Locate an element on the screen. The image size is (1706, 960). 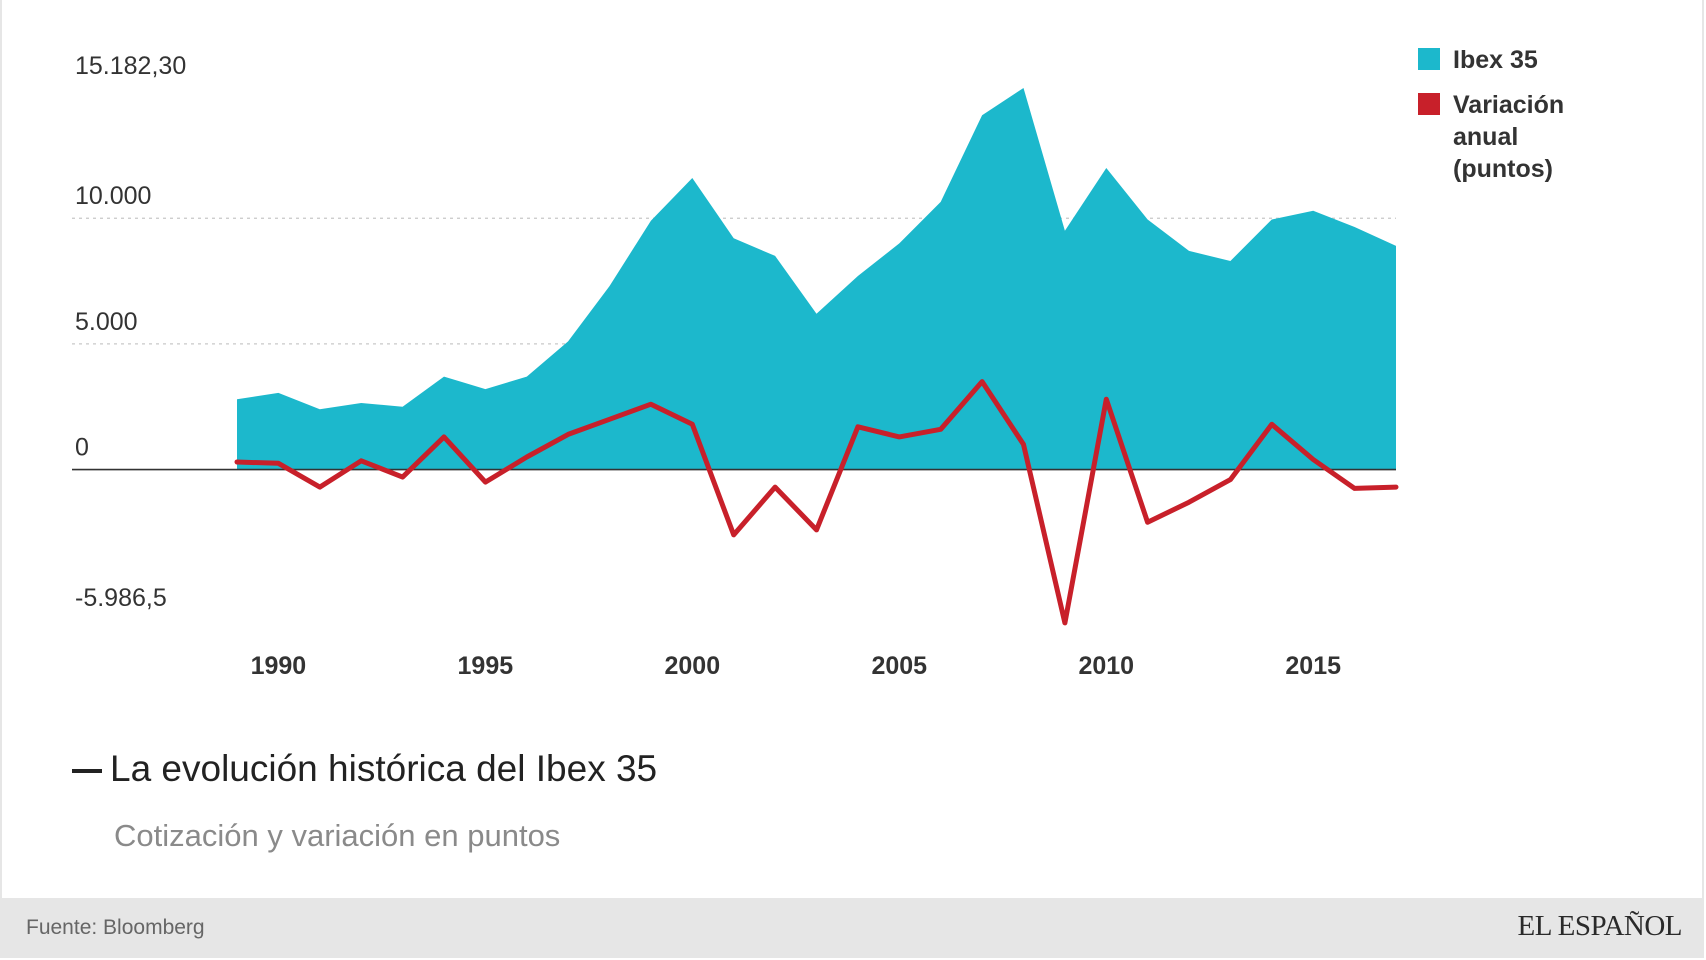
chart-title: La evolución histórica del Ibex 35 is located at coordinates (364, 769).